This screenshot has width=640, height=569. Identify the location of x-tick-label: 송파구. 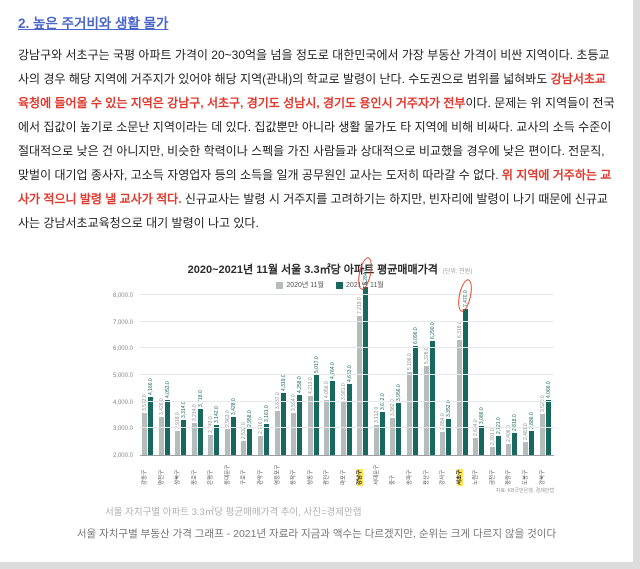
(410, 477).